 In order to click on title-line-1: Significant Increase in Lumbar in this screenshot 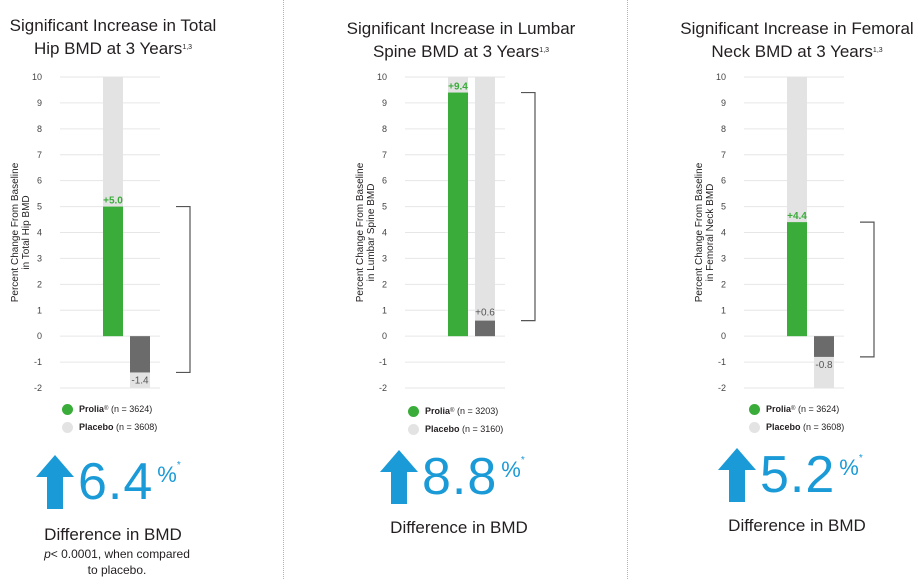, I will do `click(461, 28)`.